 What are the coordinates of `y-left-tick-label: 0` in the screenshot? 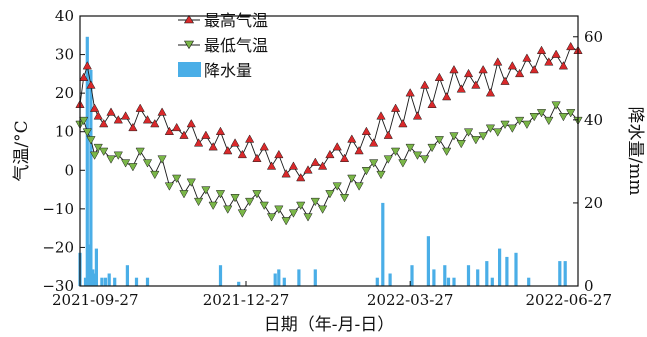 It's located at (69, 170).